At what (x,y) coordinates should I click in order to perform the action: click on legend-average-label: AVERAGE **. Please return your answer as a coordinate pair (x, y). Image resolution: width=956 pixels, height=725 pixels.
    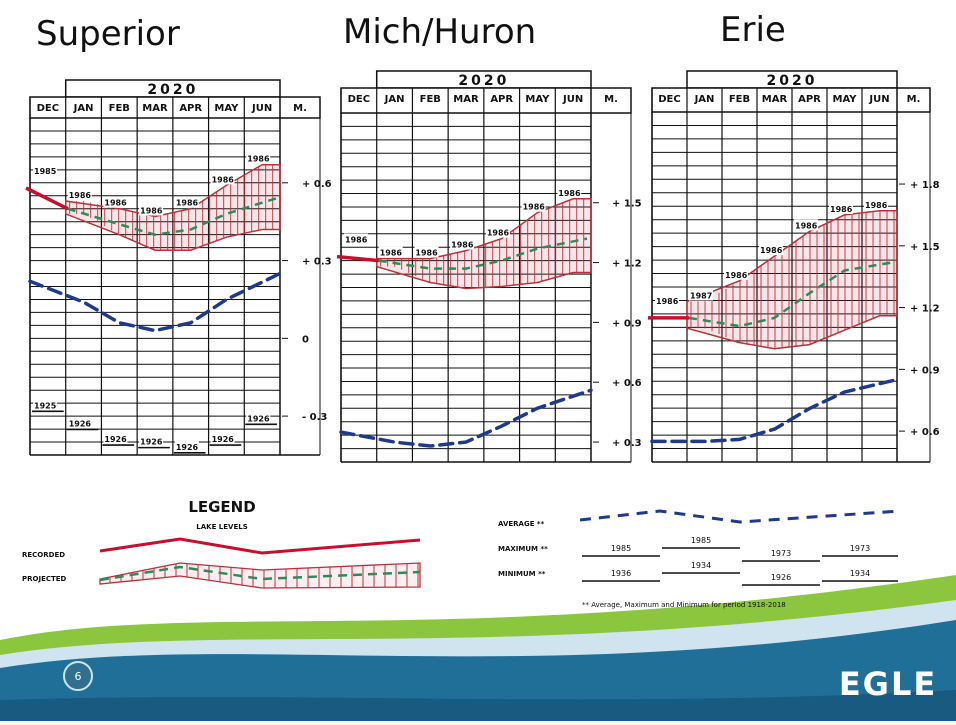
    Looking at the image, I should click on (521, 524).